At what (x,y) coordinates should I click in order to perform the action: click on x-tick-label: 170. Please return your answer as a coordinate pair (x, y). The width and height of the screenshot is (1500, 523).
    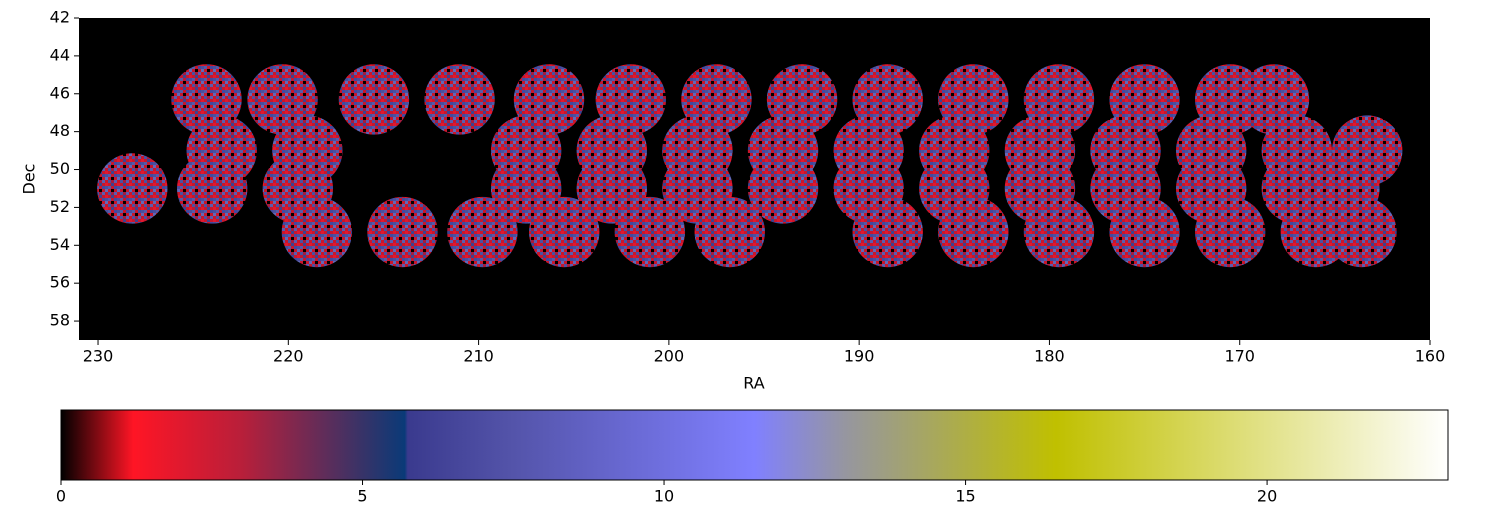
    Looking at the image, I should click on (1239, 356).